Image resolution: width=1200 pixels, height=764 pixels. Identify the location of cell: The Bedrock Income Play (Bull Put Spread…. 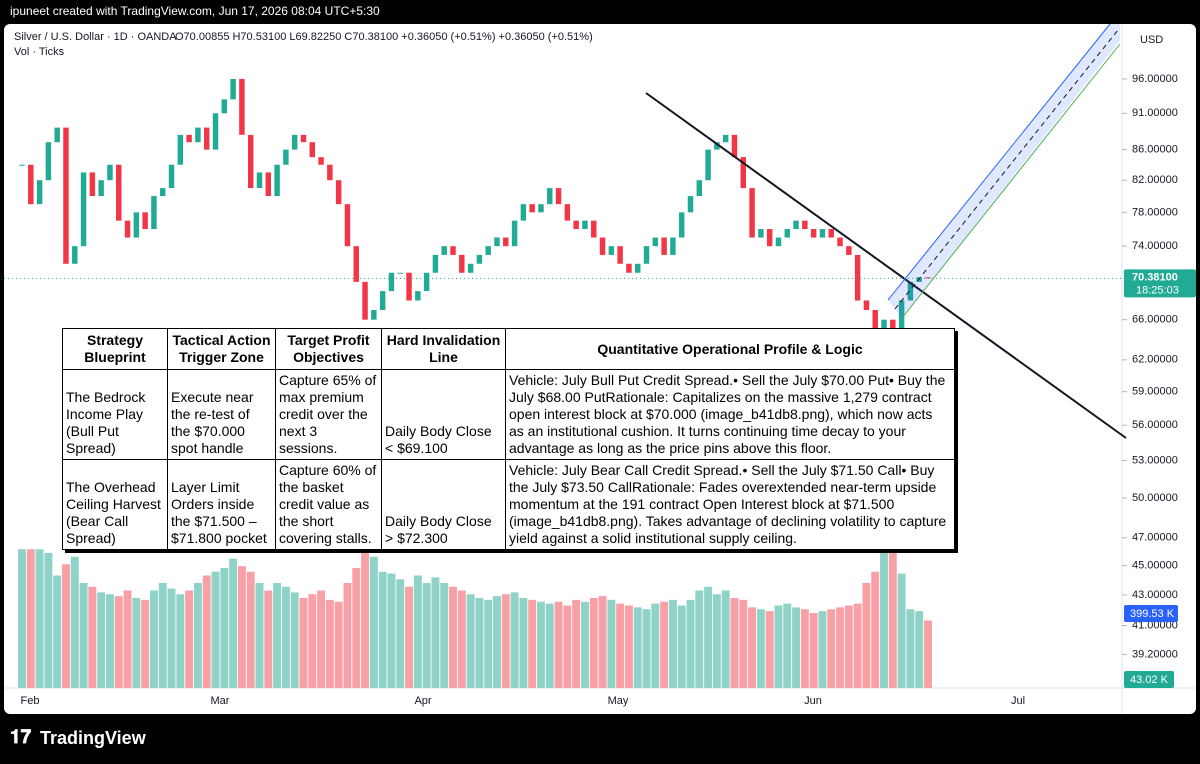
(115, 414).